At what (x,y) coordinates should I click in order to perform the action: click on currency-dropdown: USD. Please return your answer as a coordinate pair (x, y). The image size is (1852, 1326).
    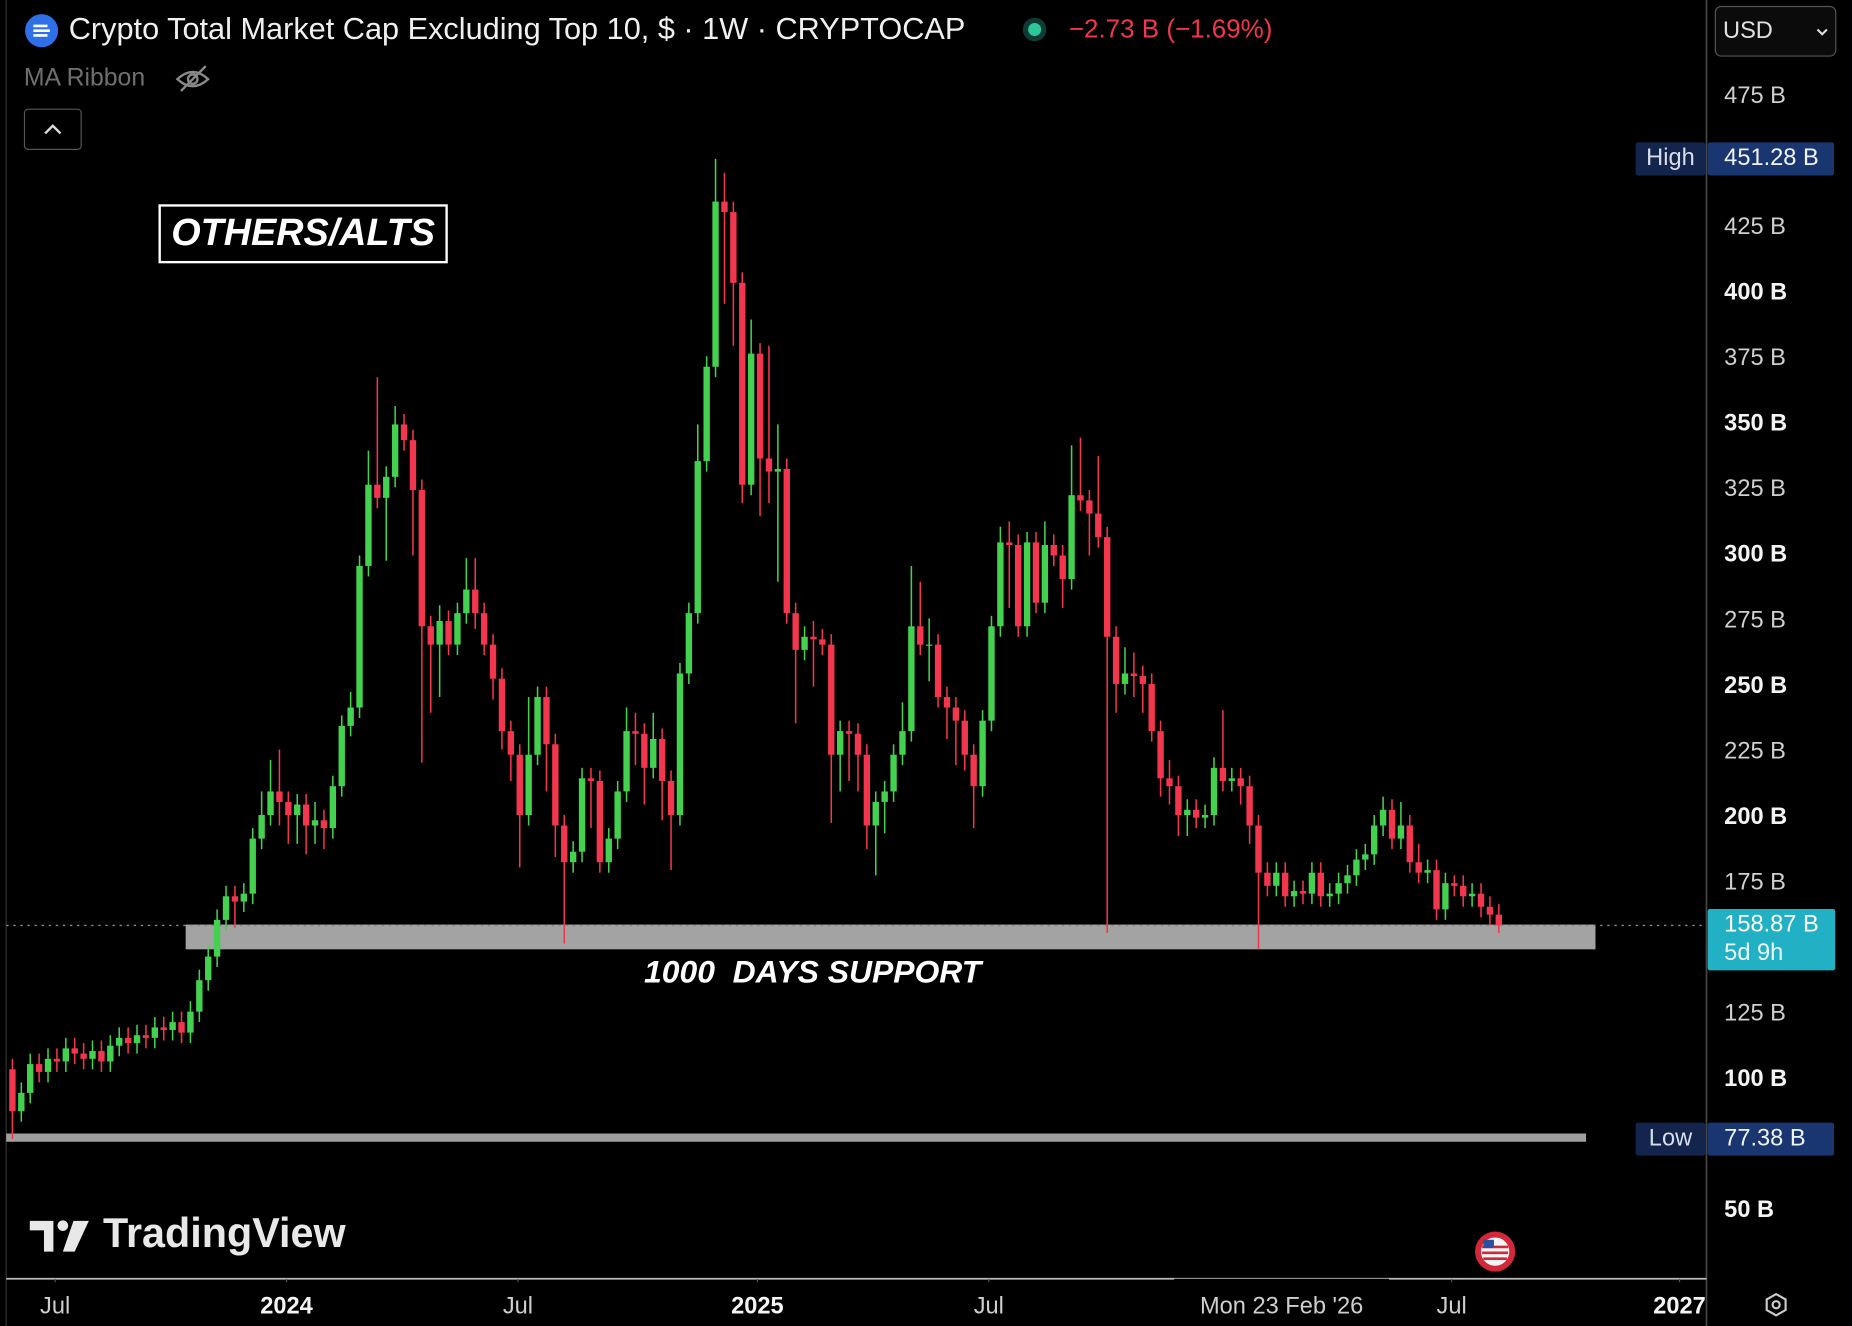
    Looking at the image, I should click on (1775, 31).